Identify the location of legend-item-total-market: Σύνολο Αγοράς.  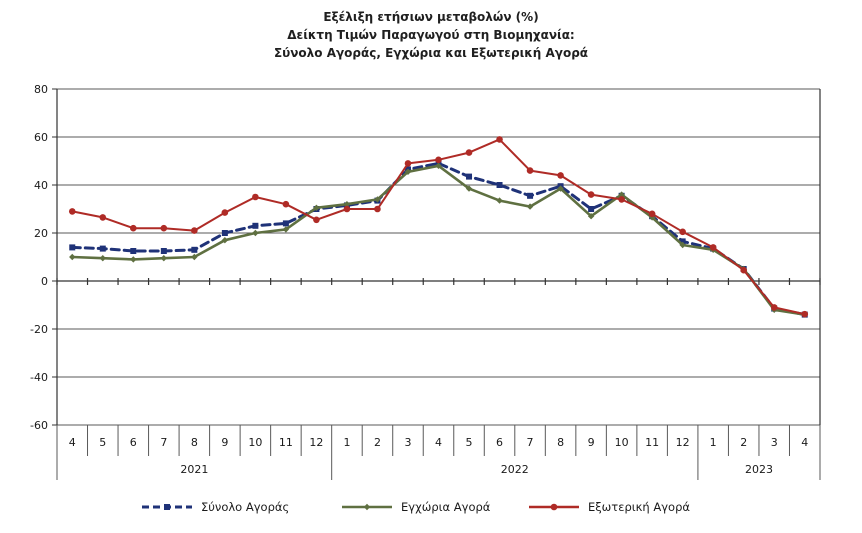
(214, 507).